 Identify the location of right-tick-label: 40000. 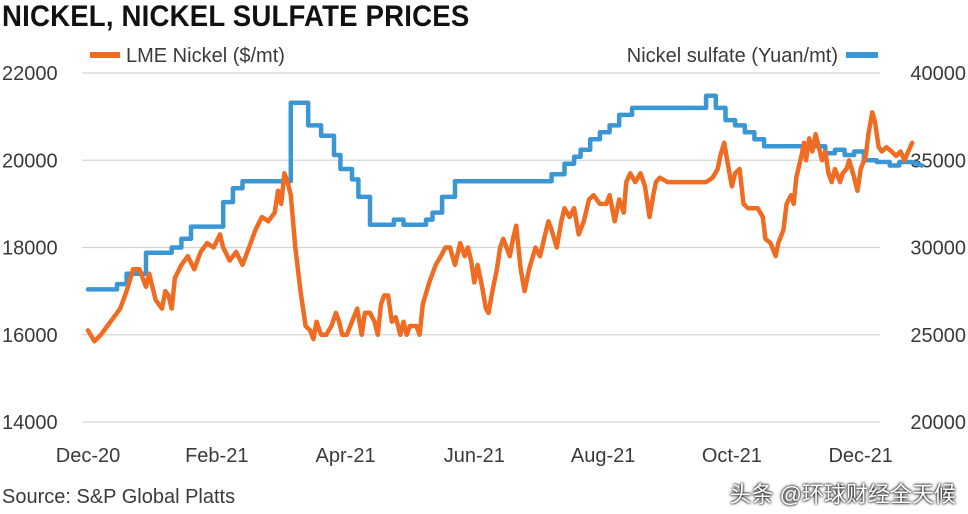
(938, 74).